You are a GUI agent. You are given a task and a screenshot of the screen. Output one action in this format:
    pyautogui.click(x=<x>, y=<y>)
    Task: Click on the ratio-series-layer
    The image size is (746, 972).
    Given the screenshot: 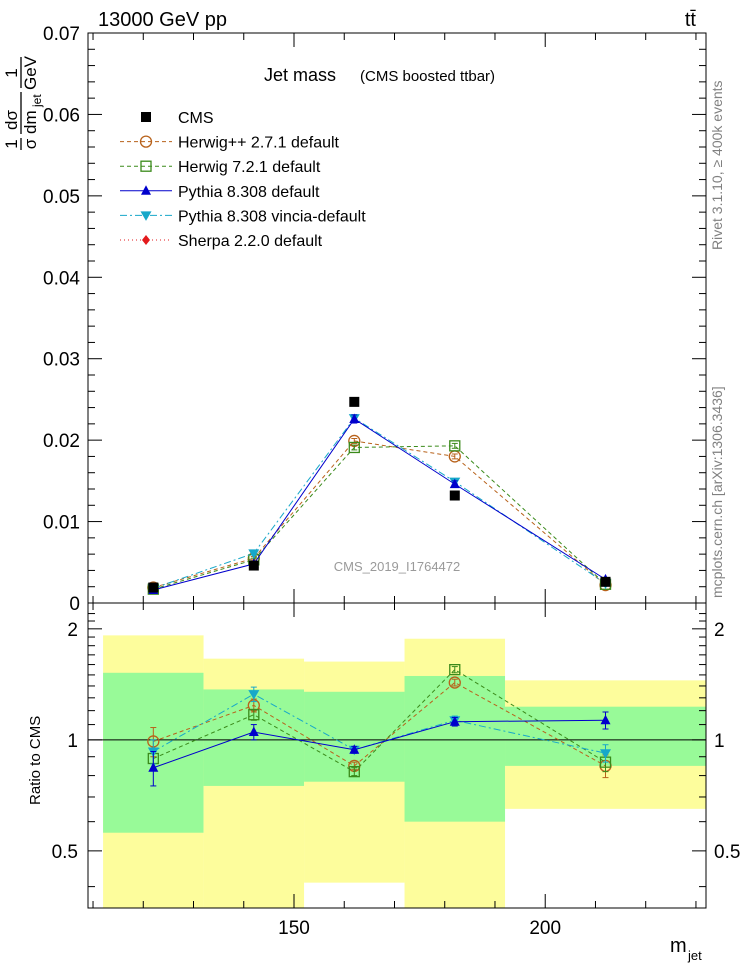 What is the action you would take?
    pyautogui.click(x=379, y=725)
    